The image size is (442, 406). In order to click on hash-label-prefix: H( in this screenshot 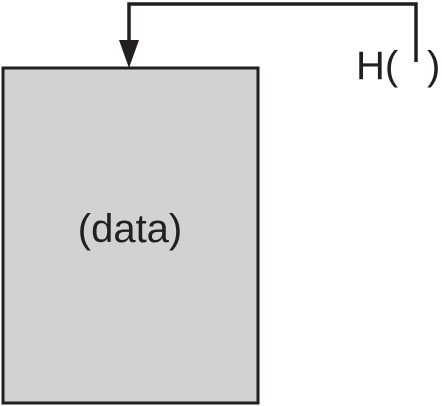, I will do `click(377, 66)`.